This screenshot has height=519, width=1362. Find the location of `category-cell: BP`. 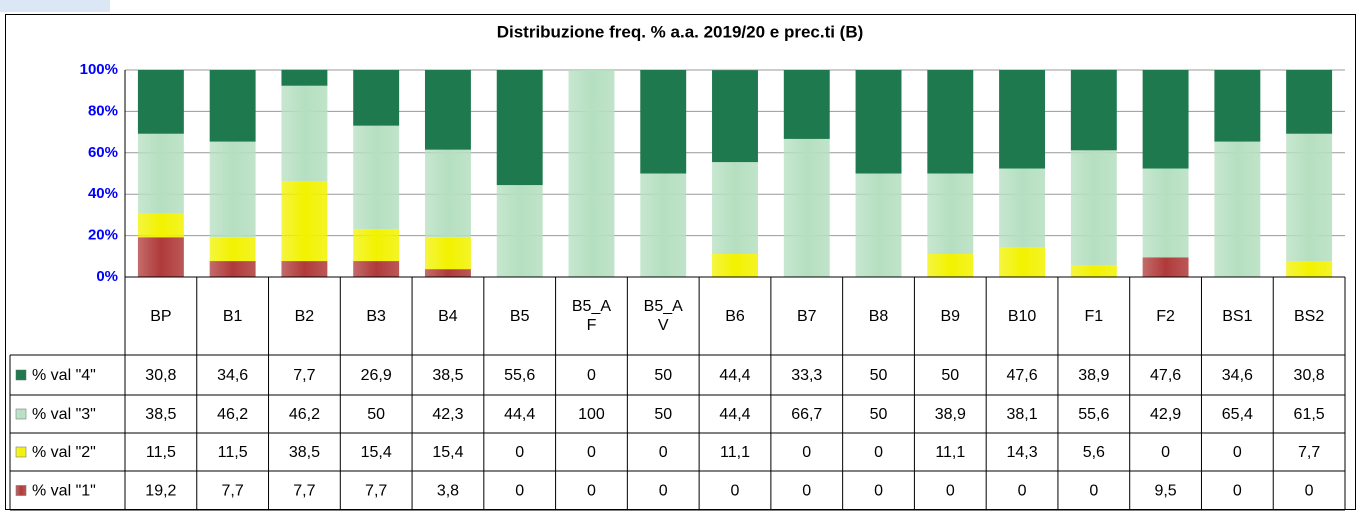

category-cell: BP is located at coordinates (161, 316).